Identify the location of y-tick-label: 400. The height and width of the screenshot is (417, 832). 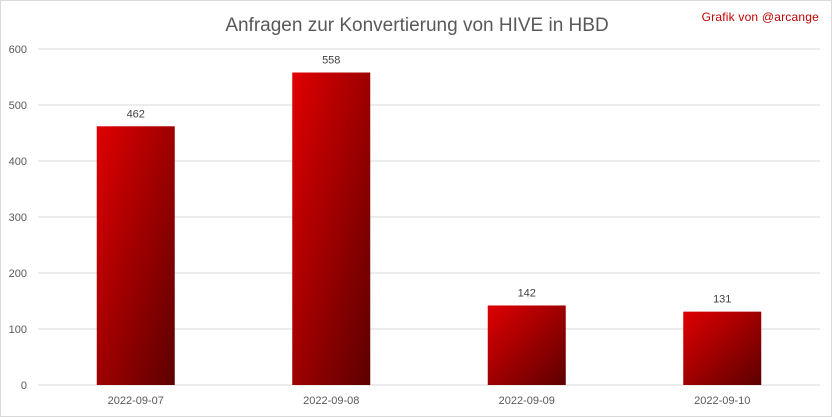
(18, 162).